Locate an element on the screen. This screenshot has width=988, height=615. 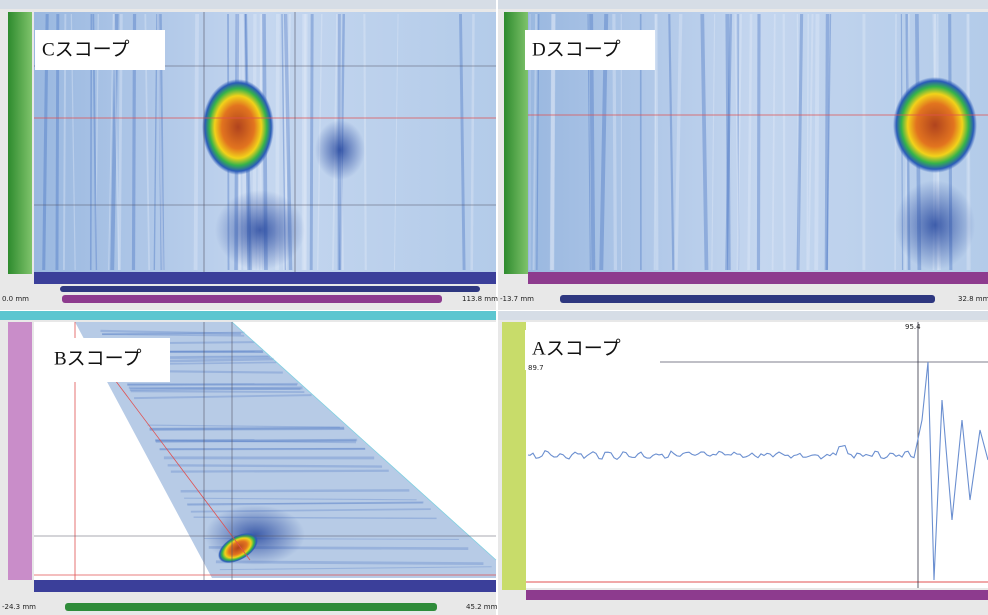
range-end: 32.8 mm is located at coordinates (973, 299).